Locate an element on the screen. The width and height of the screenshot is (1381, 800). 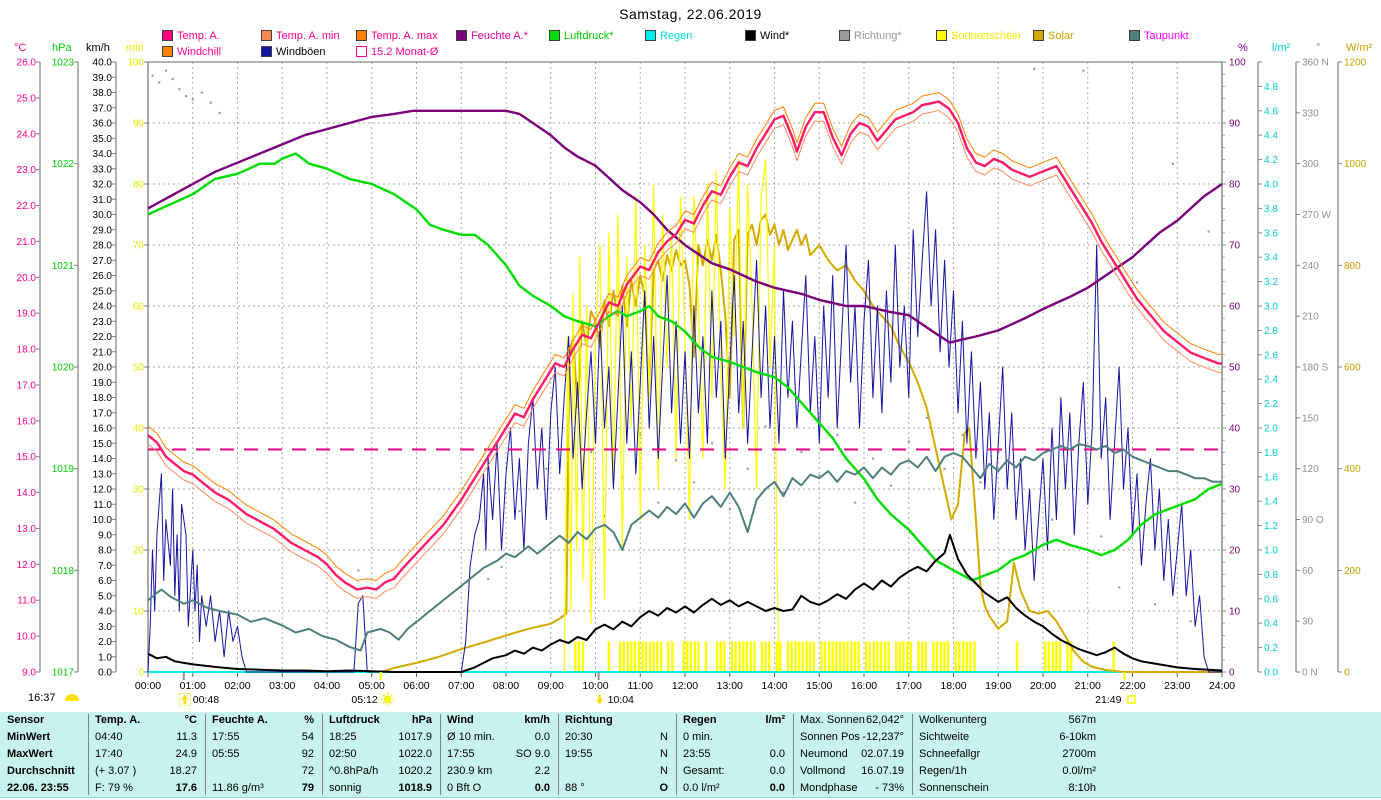
stats-cell-label: 19:55 is located at coordinates (579, 754).